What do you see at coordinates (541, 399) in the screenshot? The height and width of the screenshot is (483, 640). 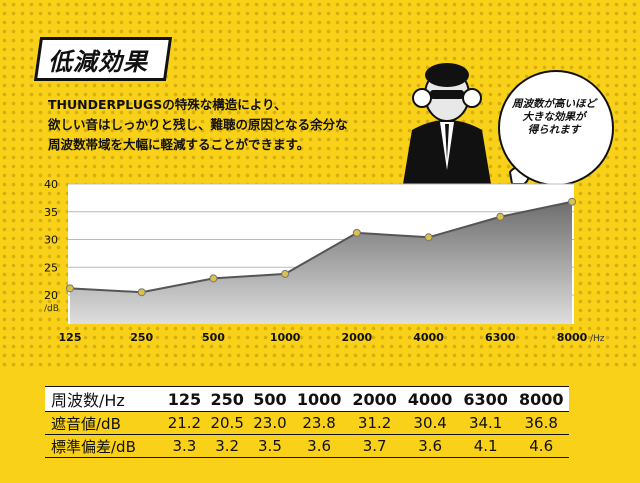 I see `table-cell: 8000` at bounding box center [541, 399].